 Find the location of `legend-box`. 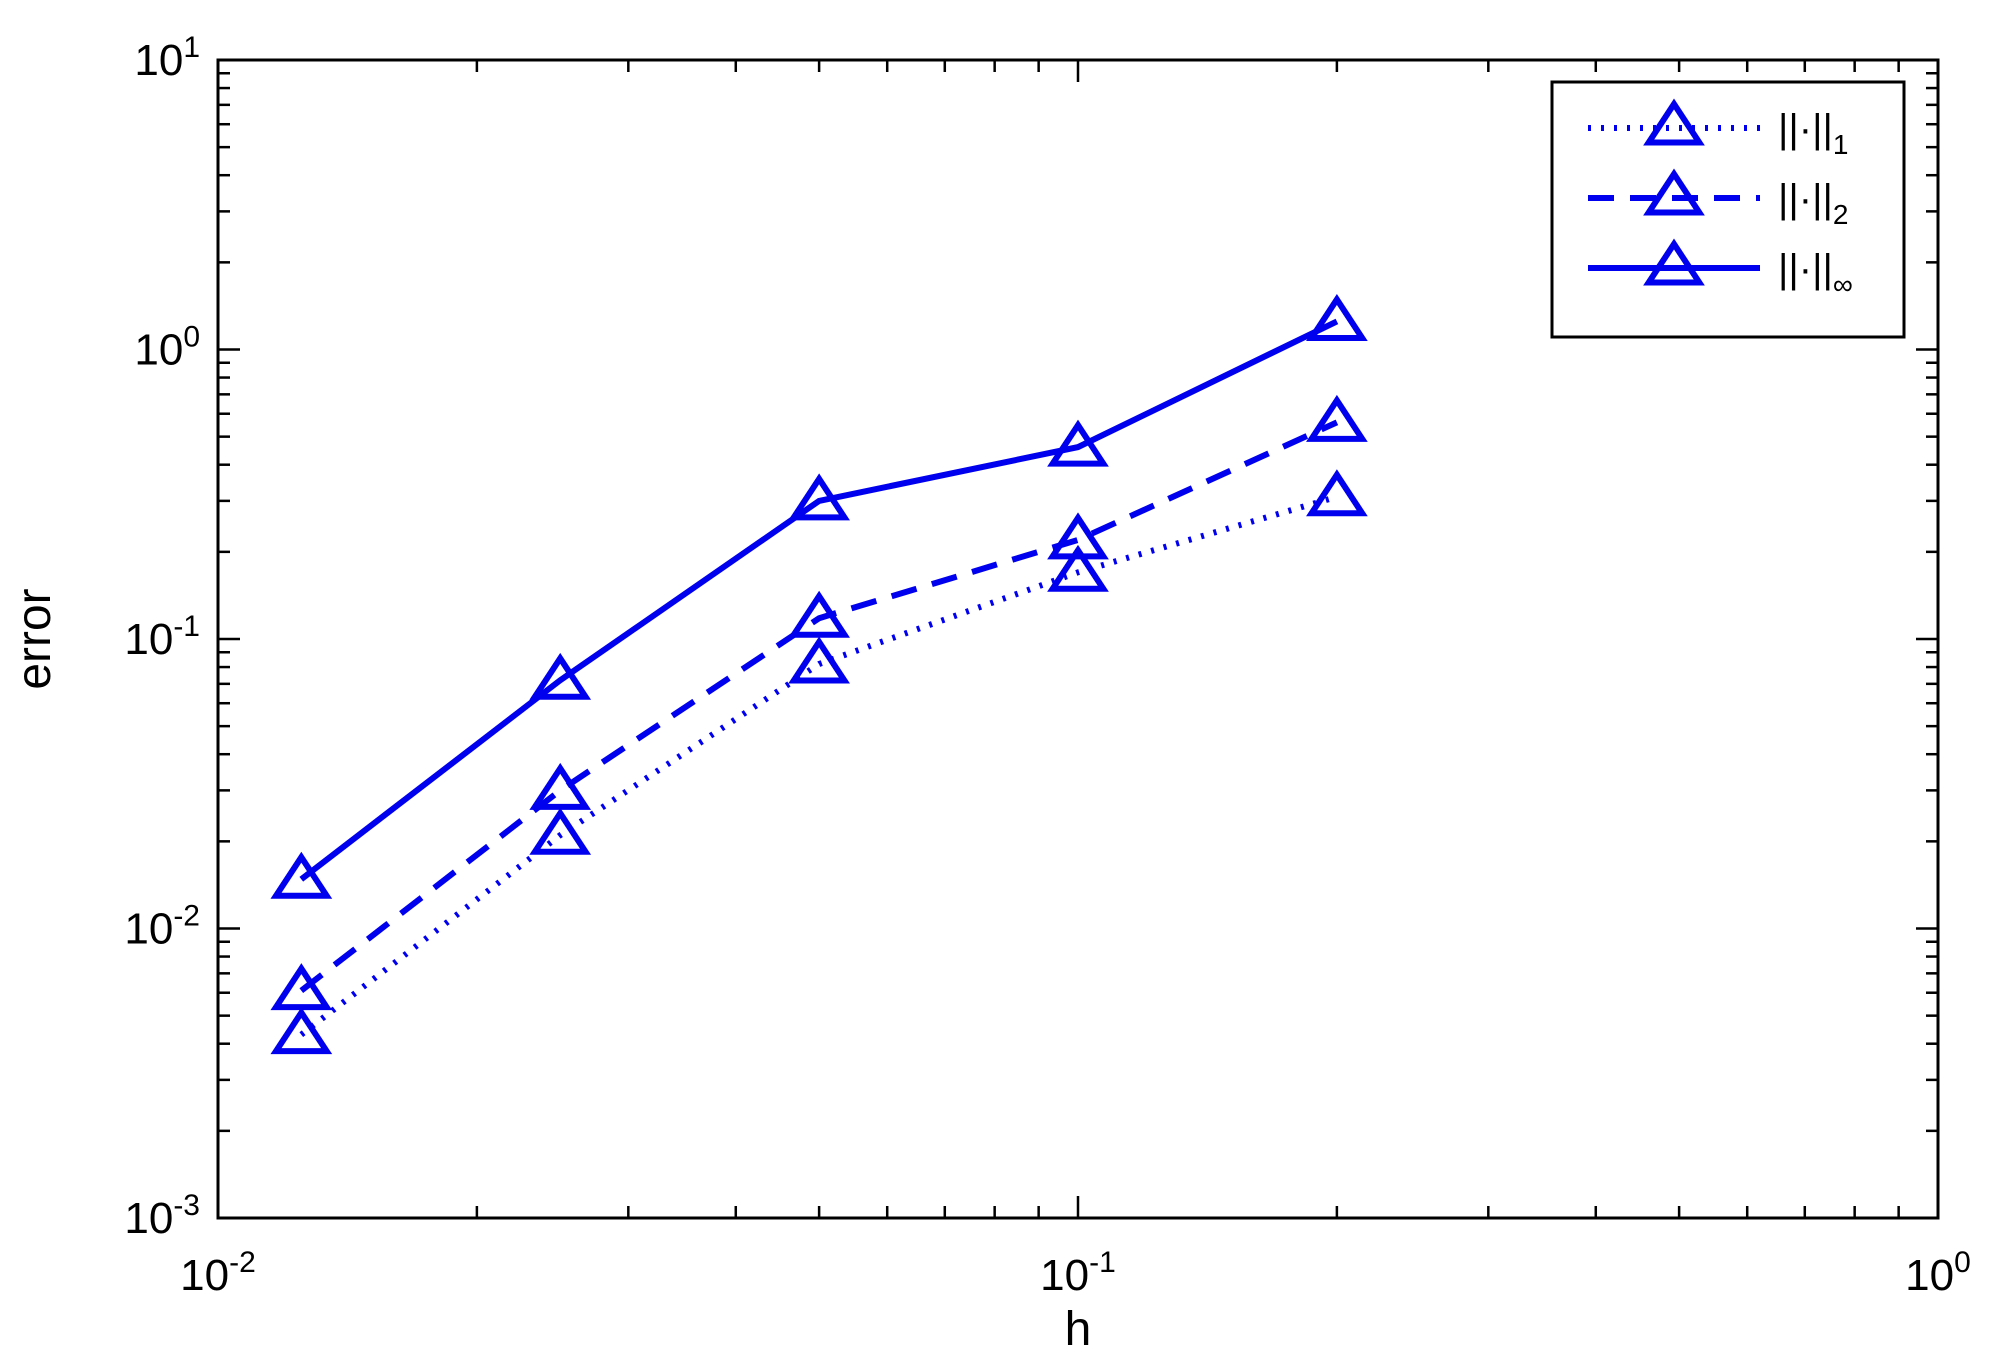

legend-box is located at coordinates (1728, 209).